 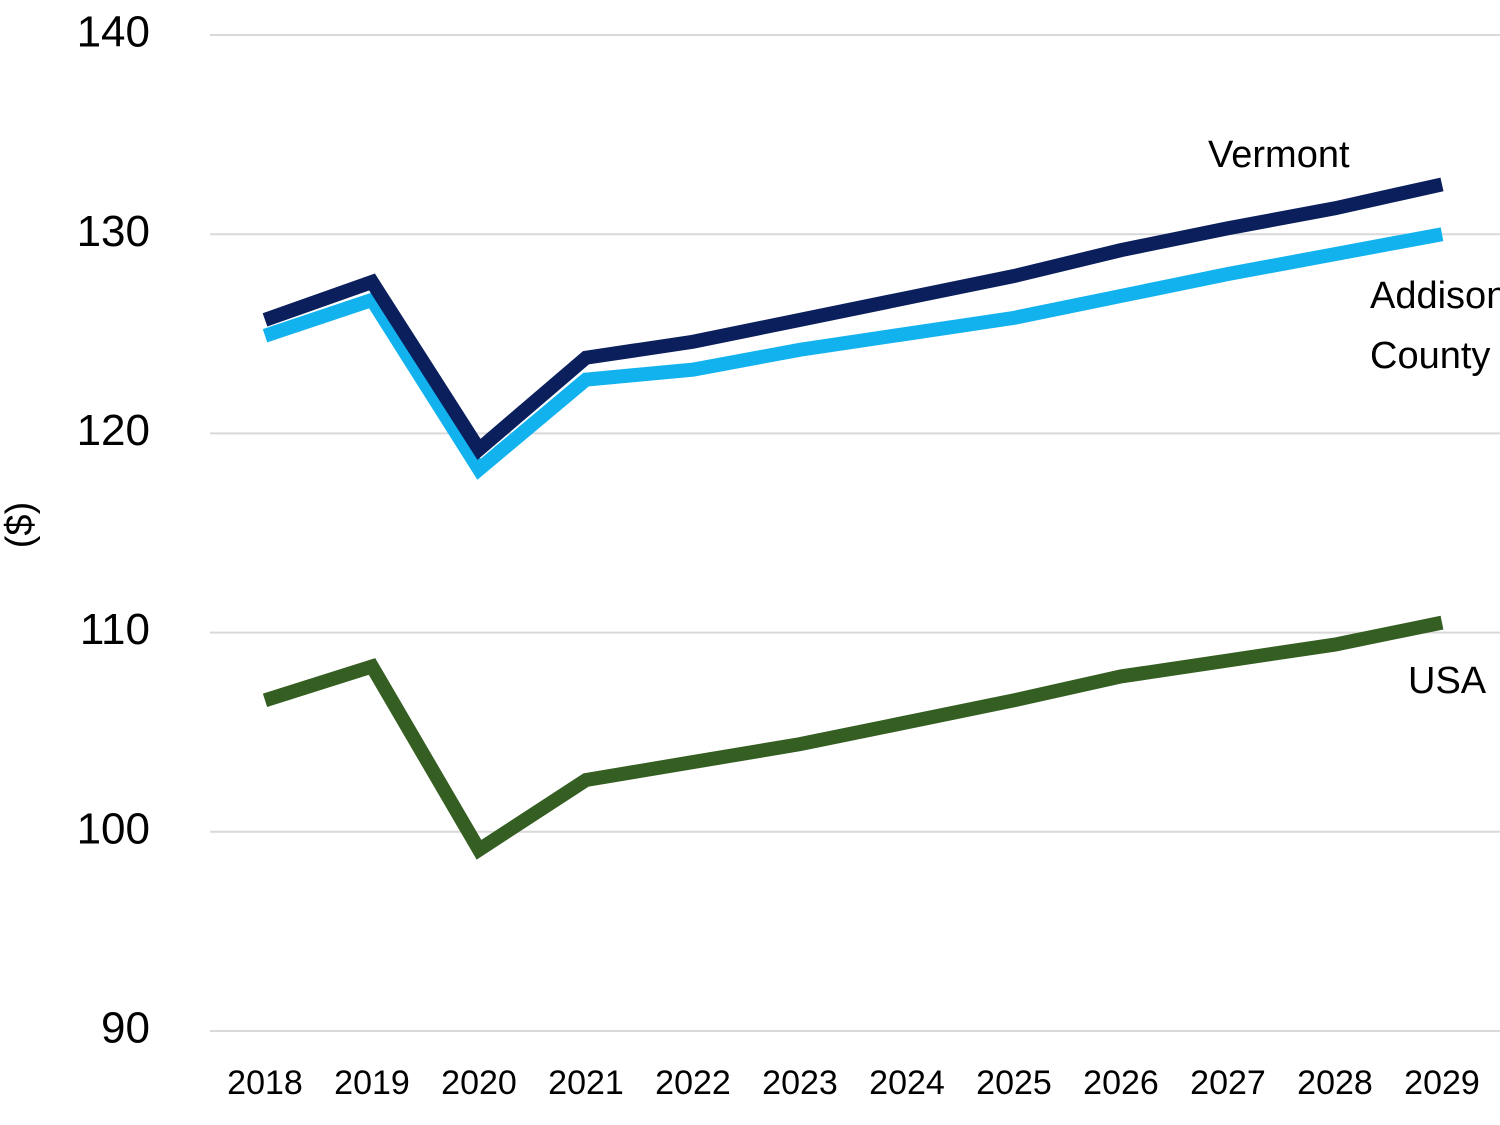 I want to click on y-tick-label: 90, so click(x=125, y=1028).